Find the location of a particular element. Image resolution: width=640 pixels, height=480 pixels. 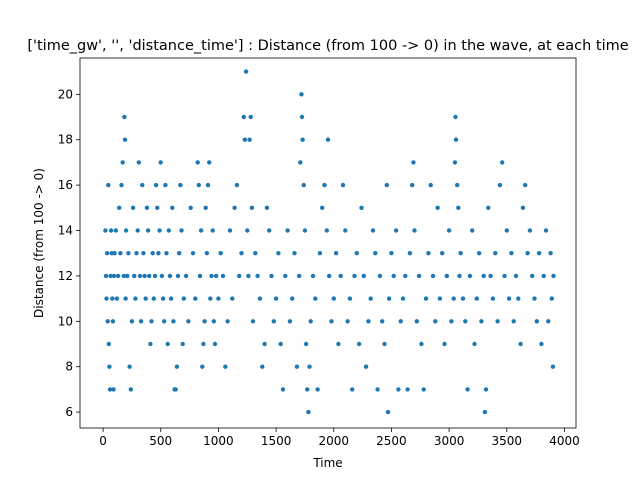

y-tick-label: 14 is located at coordinates (65, 231).